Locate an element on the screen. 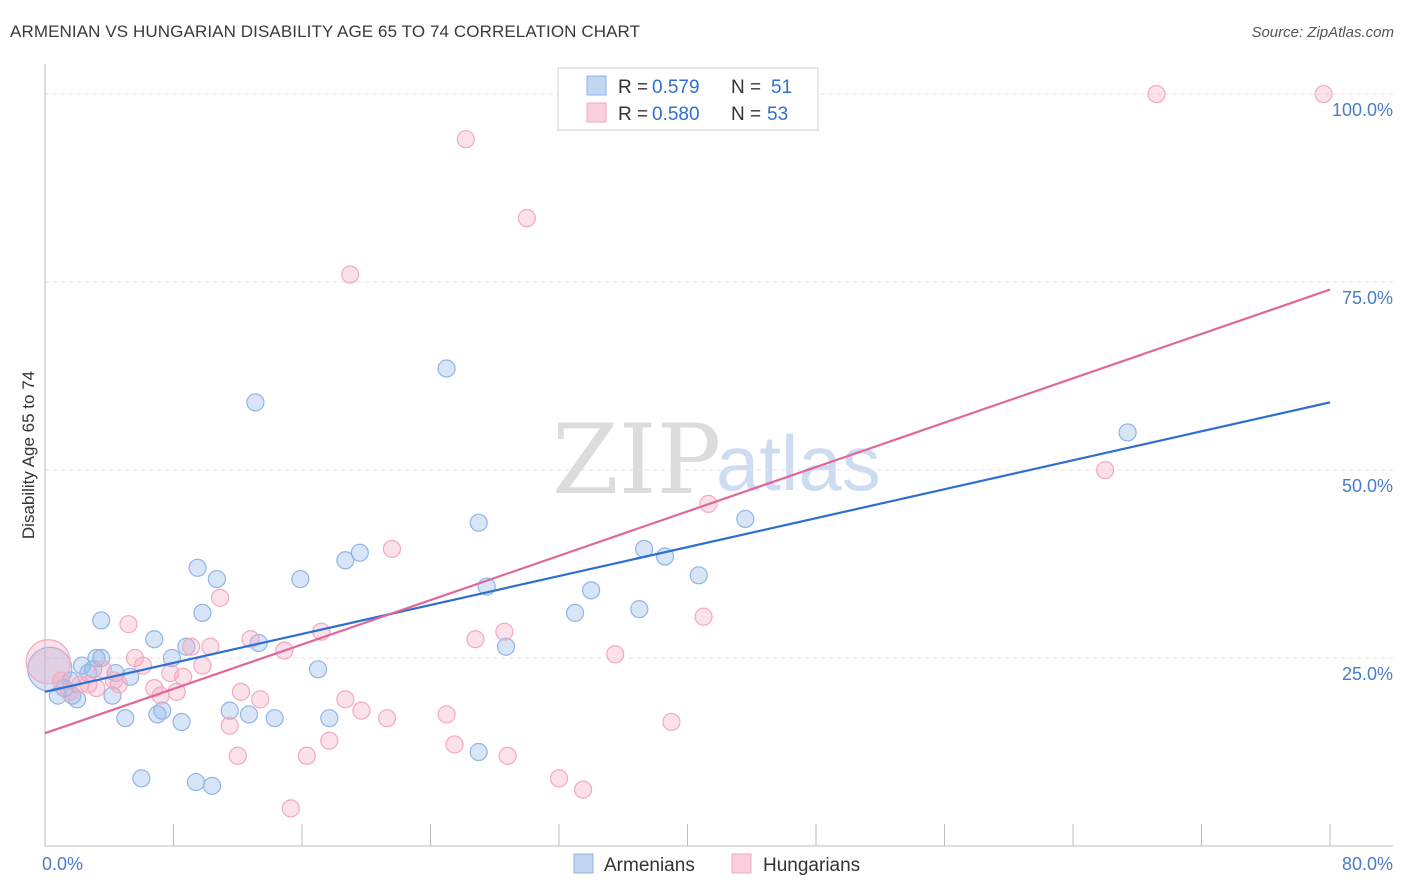 The image size is (1406, 892). legend-r-value: 0.579 is located at coordinates (676, 87).